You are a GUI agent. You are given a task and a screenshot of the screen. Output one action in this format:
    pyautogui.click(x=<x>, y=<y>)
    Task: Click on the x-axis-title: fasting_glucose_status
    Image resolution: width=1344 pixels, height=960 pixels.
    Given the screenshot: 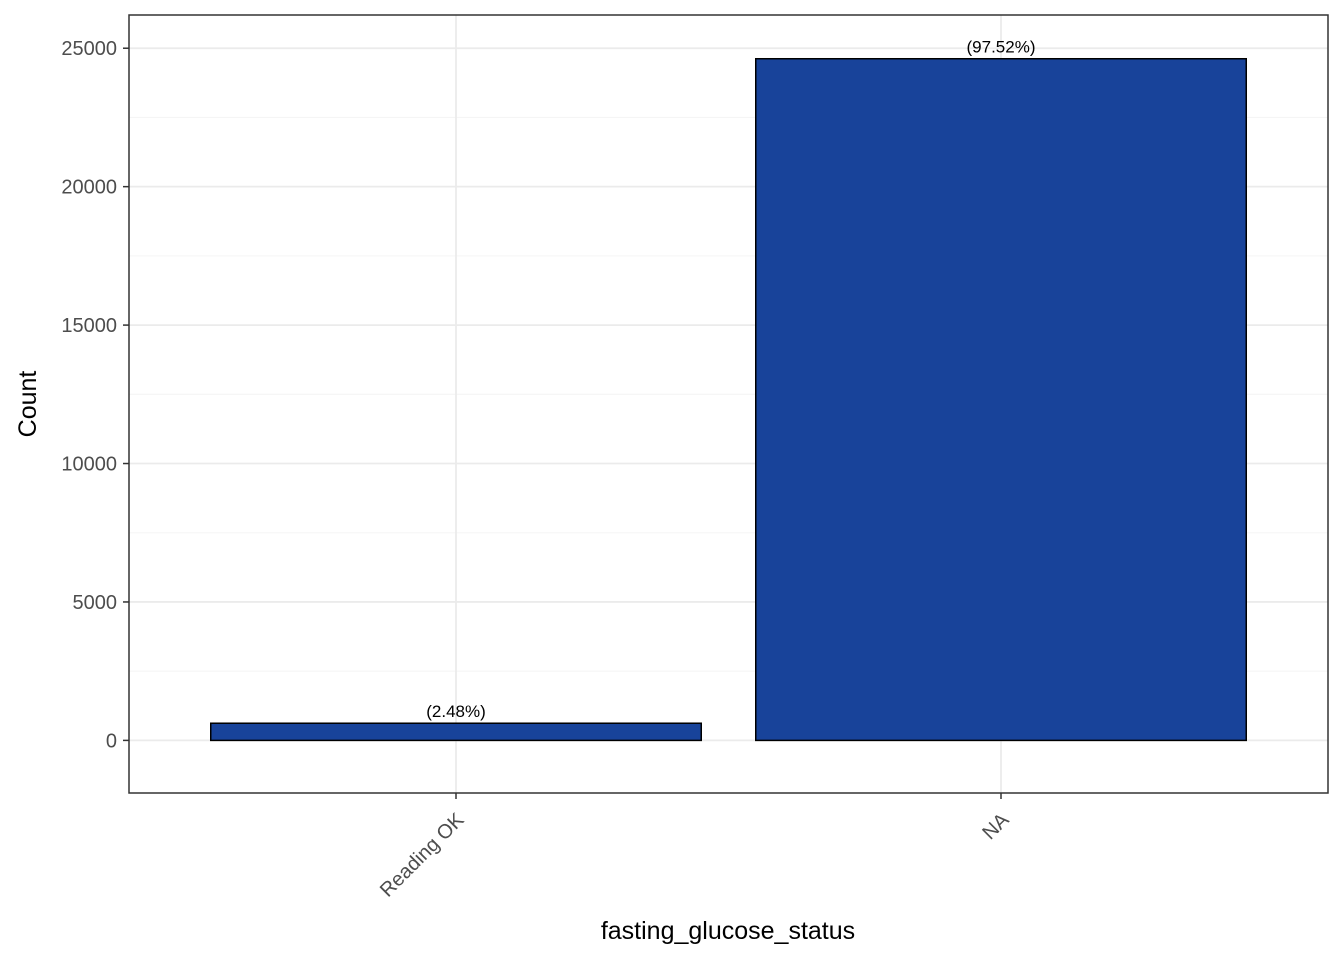 What is the action you would take?
    pyautogui.click(x=728, y=931)
    